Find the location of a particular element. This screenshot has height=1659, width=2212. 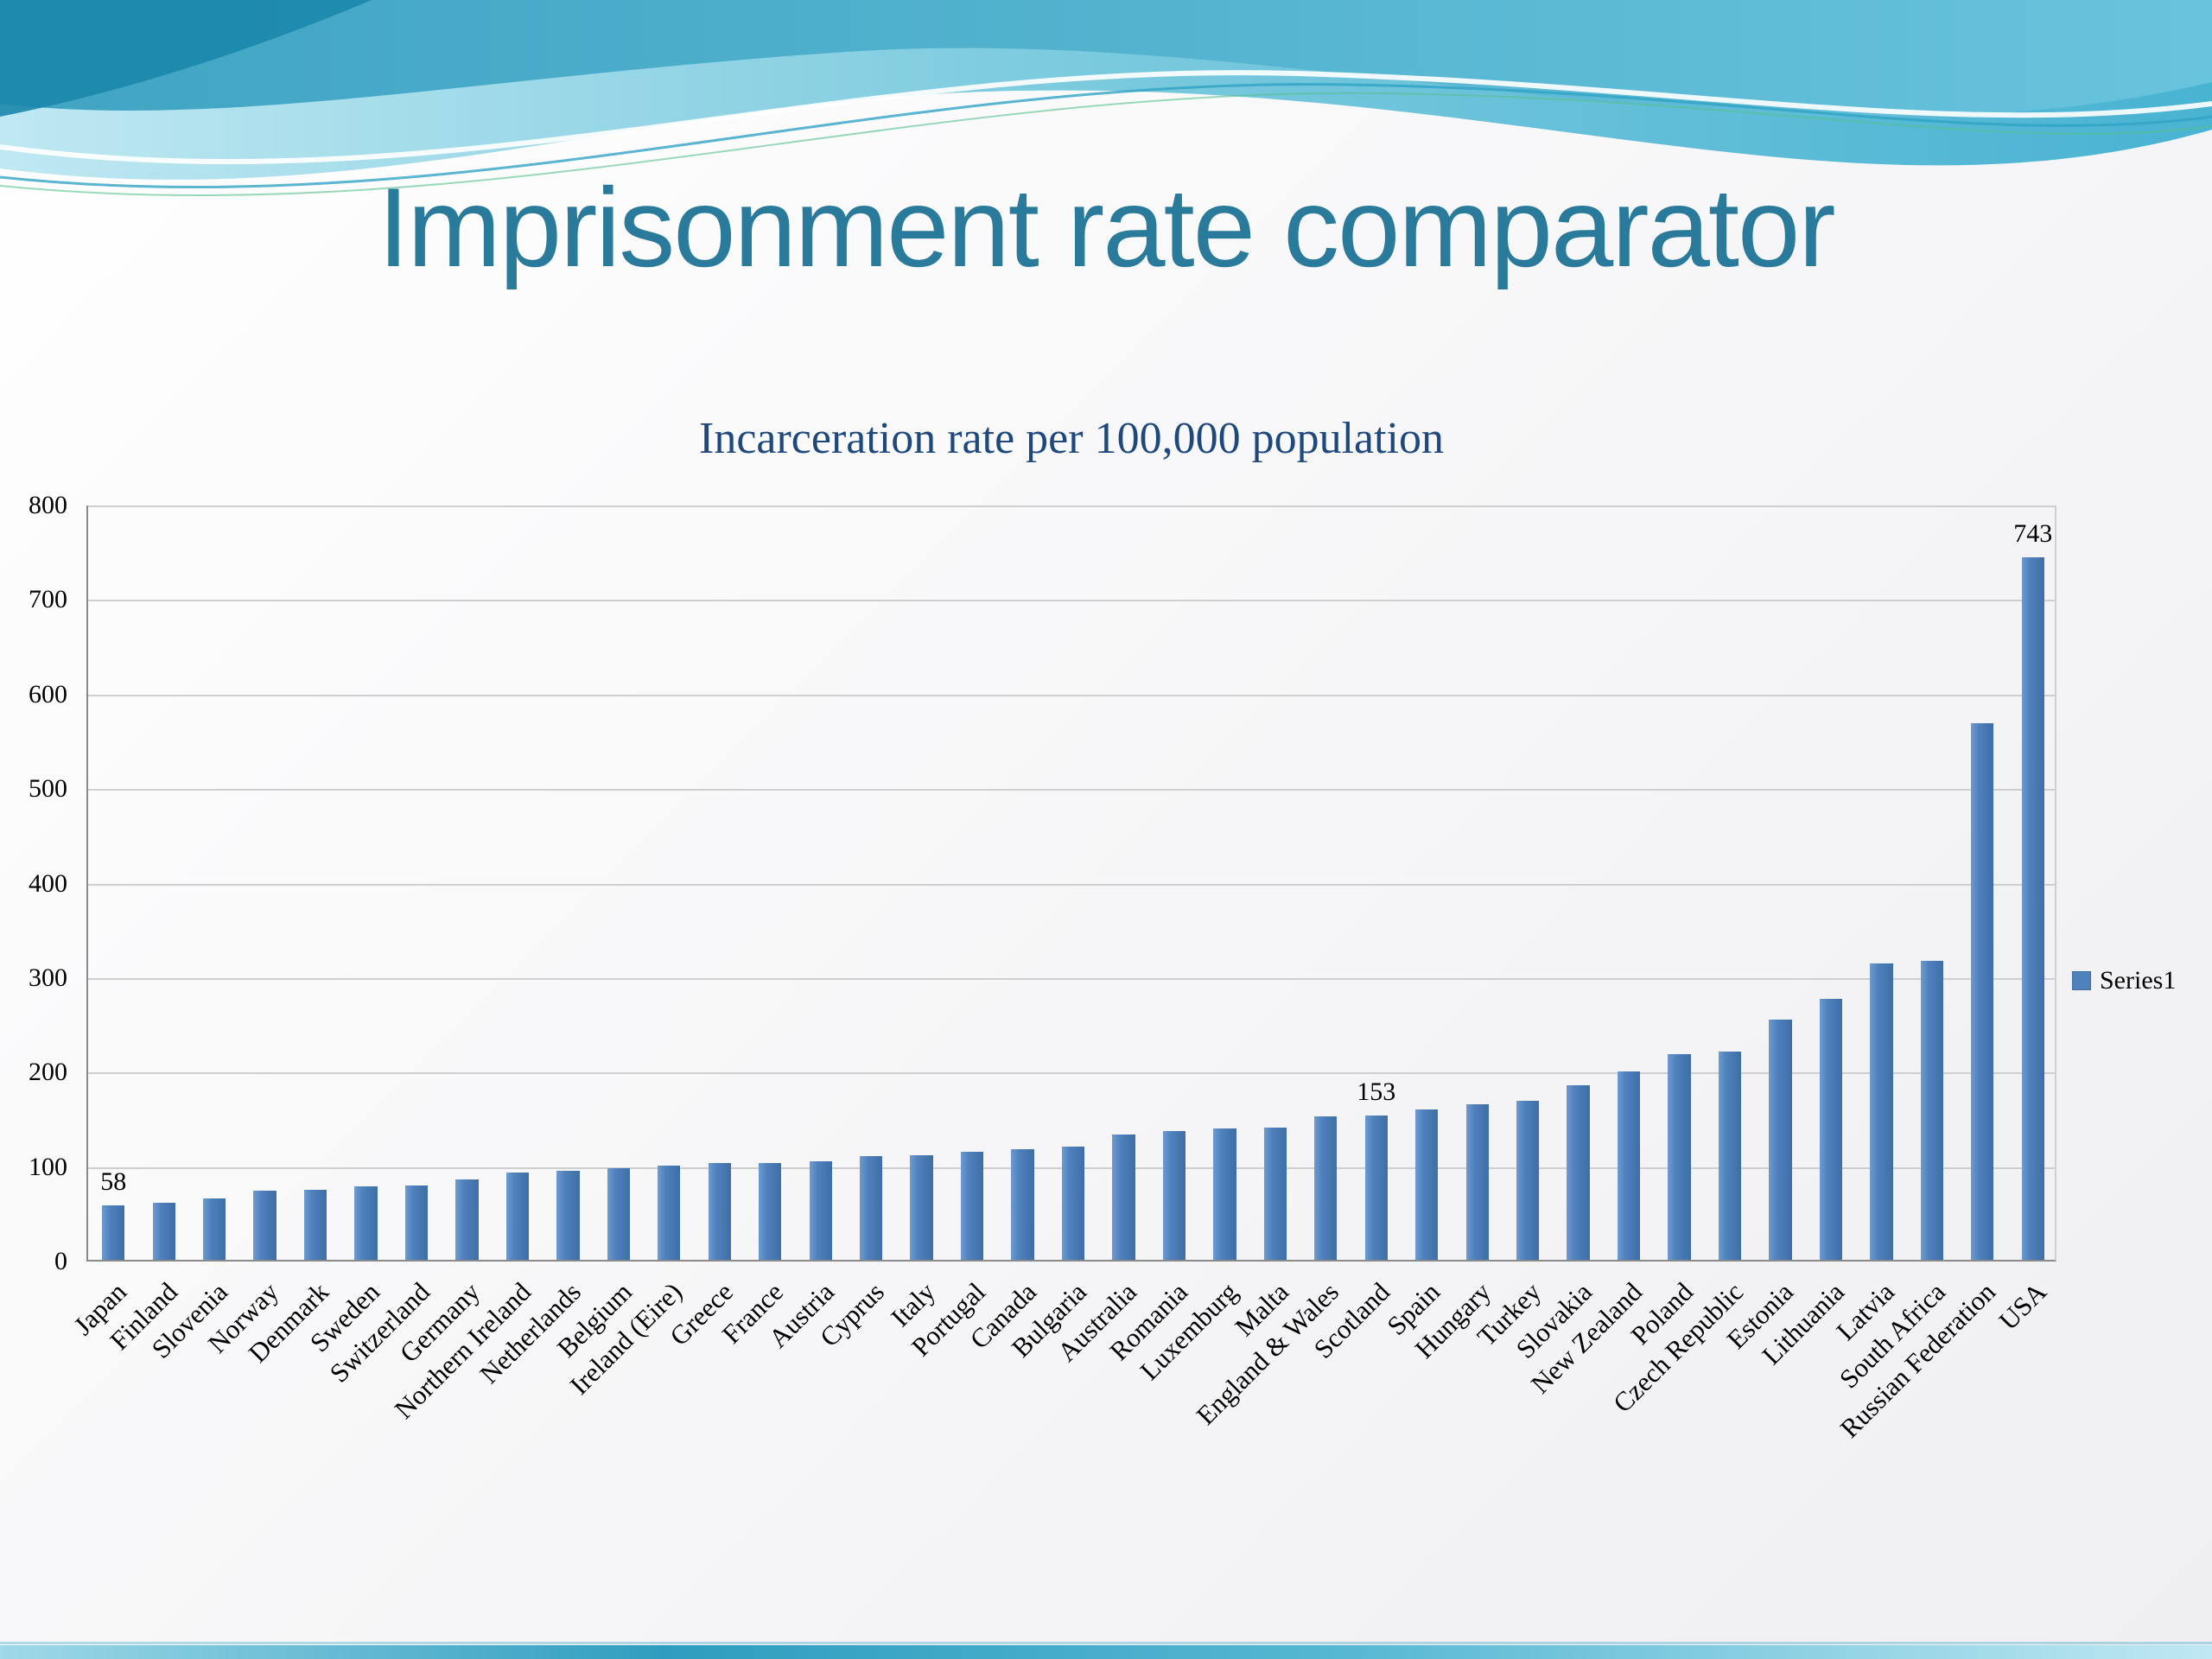

y-axis: 0 100 200 300 400 500 600 700 800 is located at coordinates (39, 883).